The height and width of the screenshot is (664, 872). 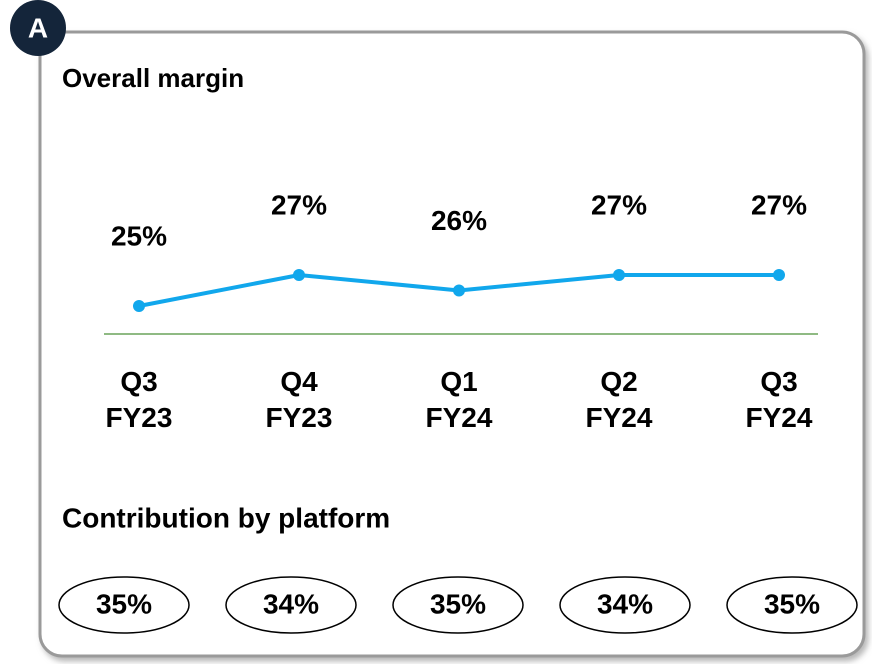 I want to click on section-title: Contribution by platform, so click(x=226, y=517).